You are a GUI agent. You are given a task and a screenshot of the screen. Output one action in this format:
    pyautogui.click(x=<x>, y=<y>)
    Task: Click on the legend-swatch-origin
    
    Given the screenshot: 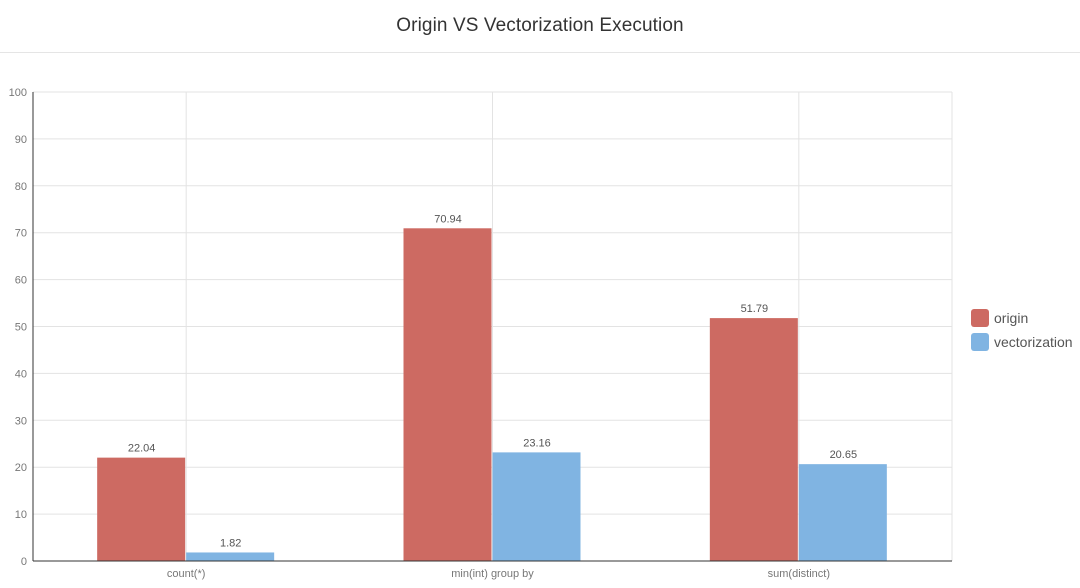 What is the action you would take?
    pyautogui.click(x=980, y=318)
    